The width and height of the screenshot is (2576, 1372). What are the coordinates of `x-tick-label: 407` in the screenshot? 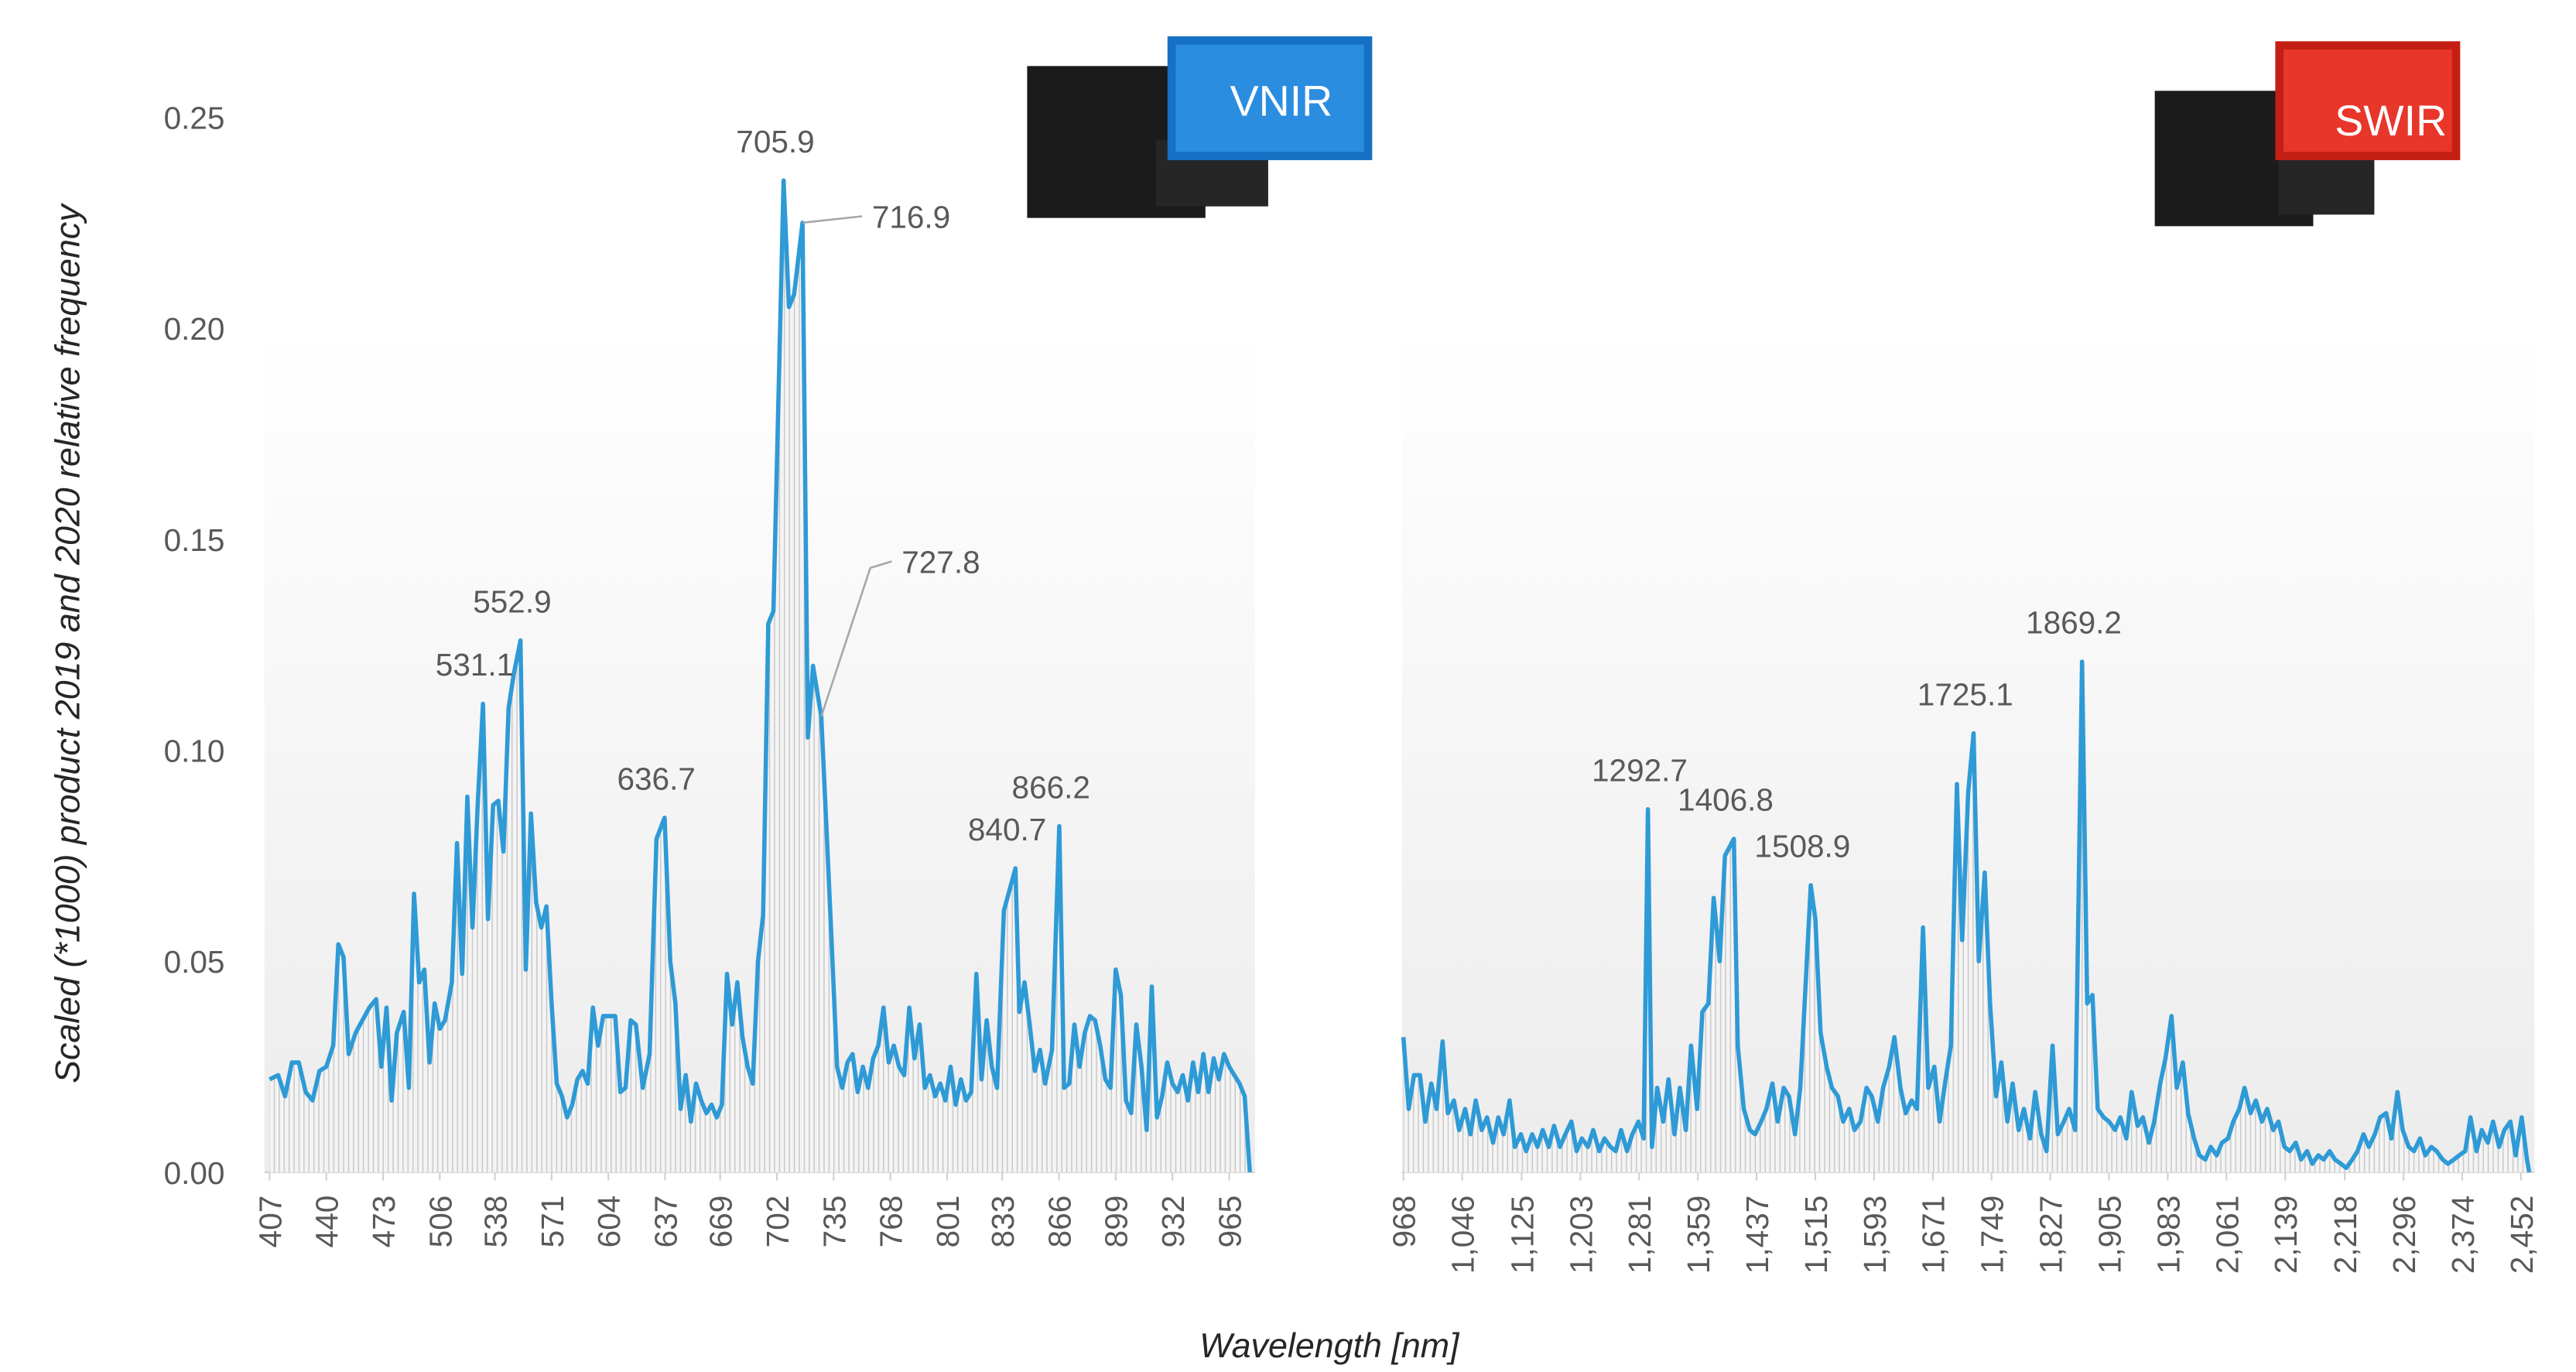 It's located at (270, 1222).